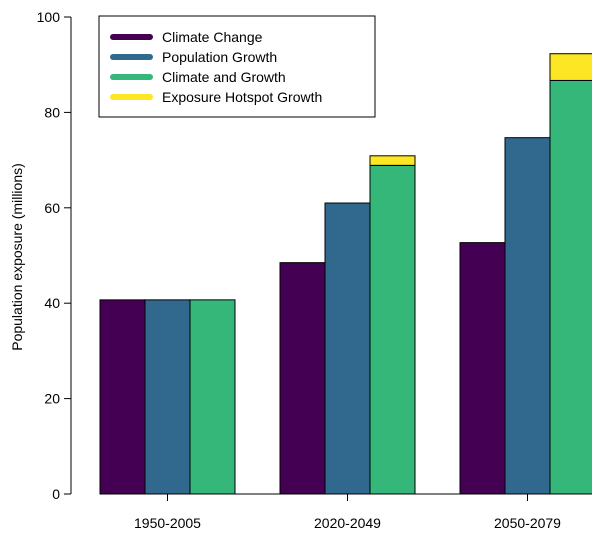 Image resolution: width=592 pixels, height=538 pixels. I want to click on y-tick-label: 100, so click(49, 17).